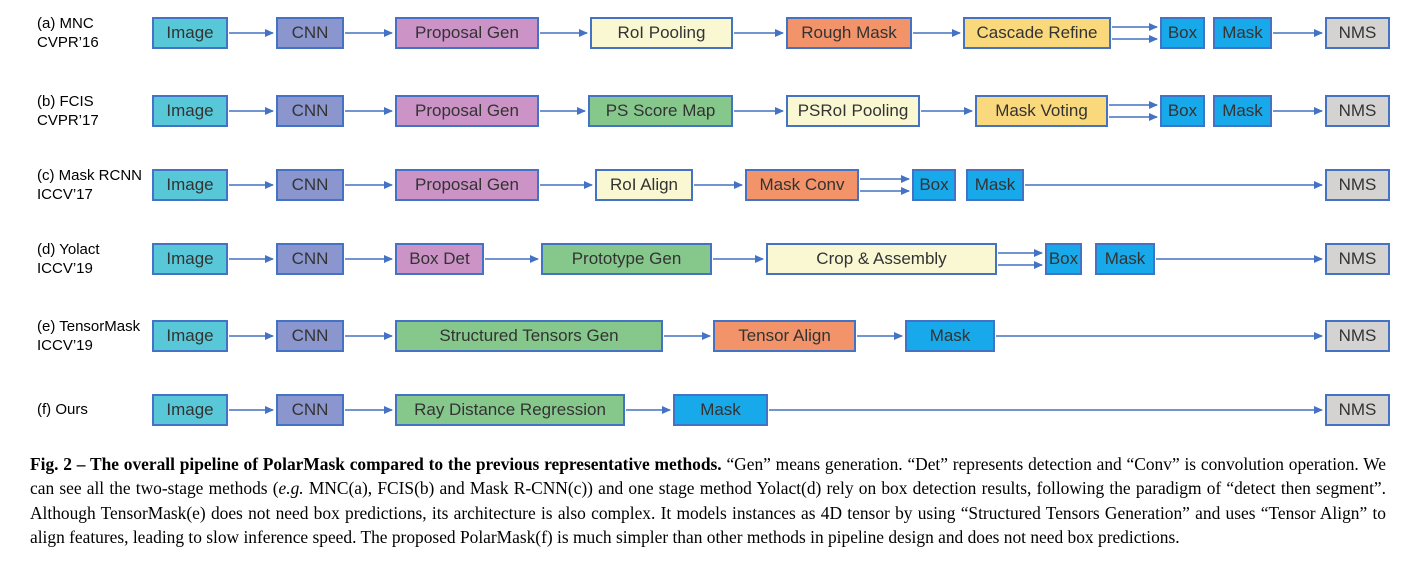 The height and width of the screenshot is (587, 1413). Describe the element at coordinates (89, 185) in the screenshot. I see `row-label-c: (c) Mask RCNN ICCV’17` at that location.